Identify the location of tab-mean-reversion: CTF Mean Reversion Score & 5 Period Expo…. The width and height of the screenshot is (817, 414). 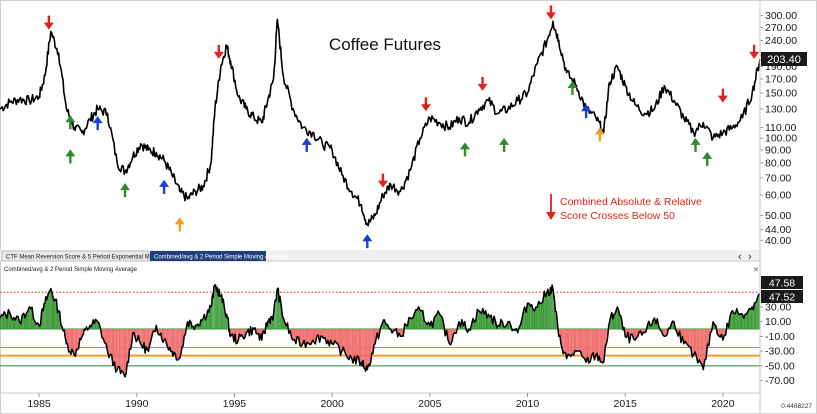
(94, 256).